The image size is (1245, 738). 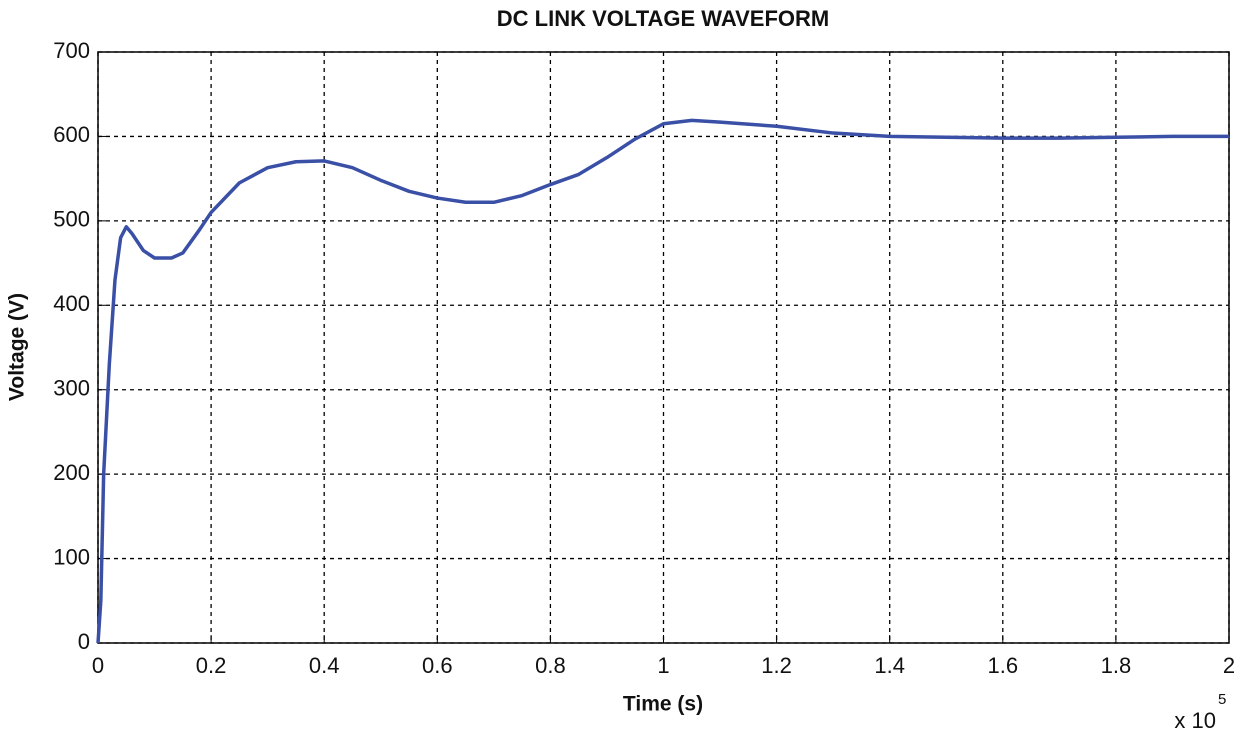 What do you see at coordinates (71, 472) in the screenshot?
I see `y-tick-label: 200` at bounding box center [71, 472].